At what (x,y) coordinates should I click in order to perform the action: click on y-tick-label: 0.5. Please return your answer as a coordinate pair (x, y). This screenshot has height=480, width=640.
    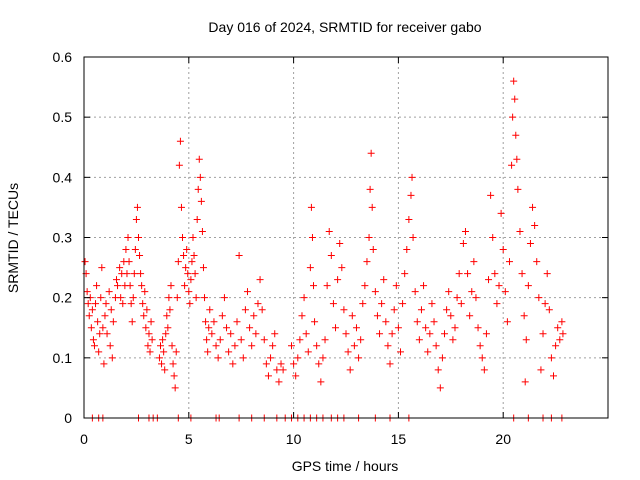
    Looking at the image, I should click on (63, 117).